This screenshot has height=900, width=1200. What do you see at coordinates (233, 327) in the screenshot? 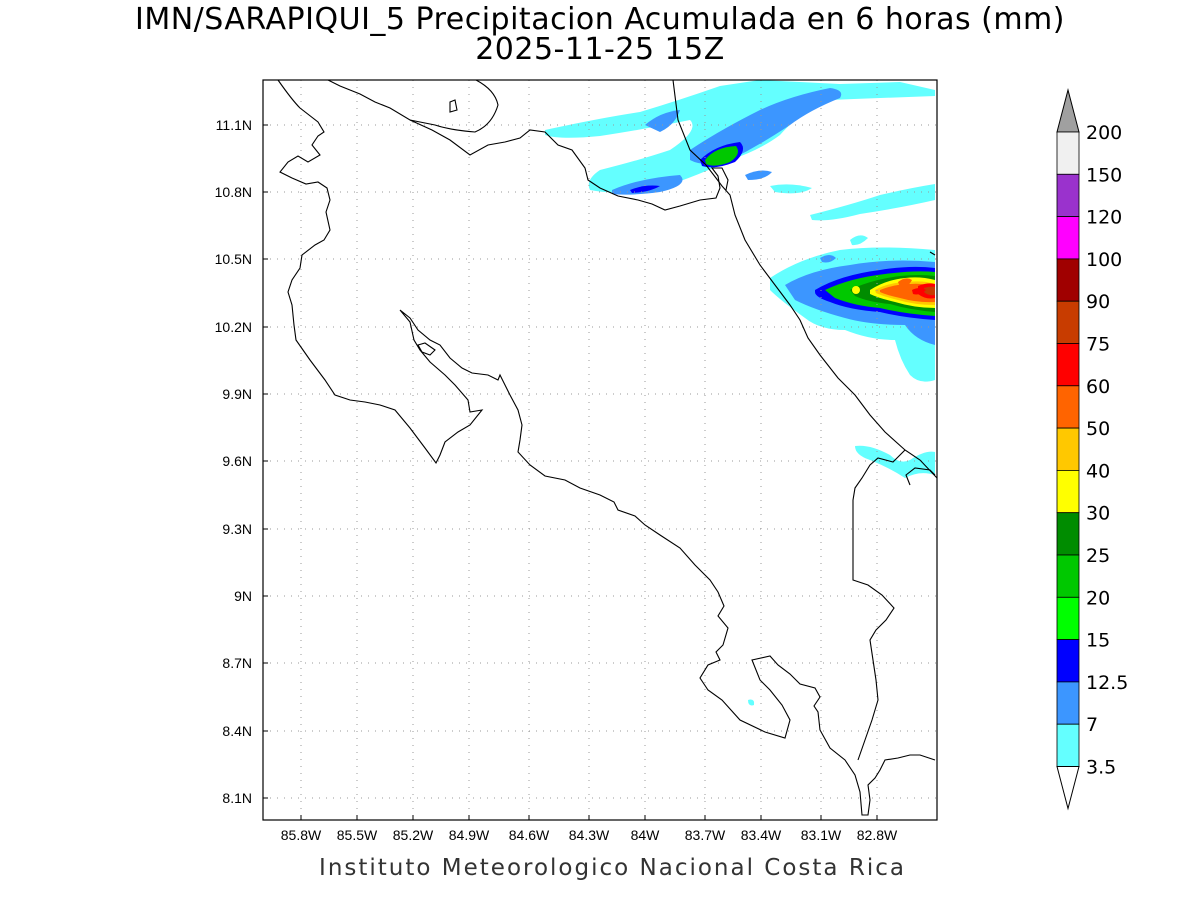
I see `lat-tick-label: 10.2N` at bounding box center [233, 327].